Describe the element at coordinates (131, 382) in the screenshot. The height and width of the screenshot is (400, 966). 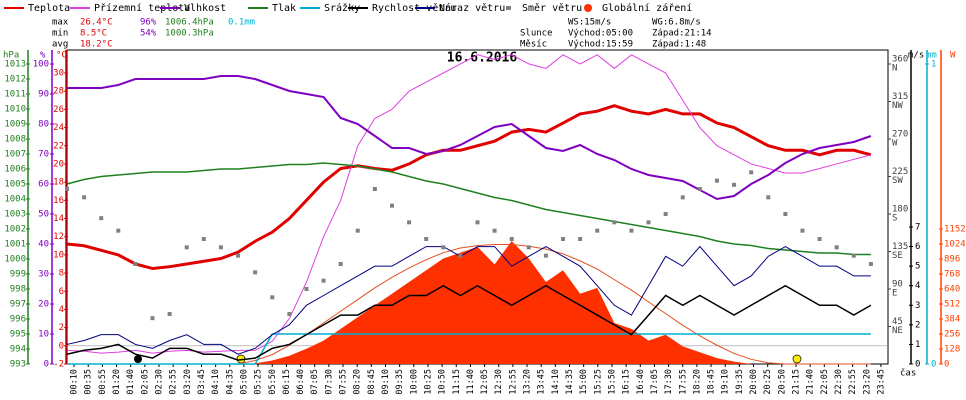
I see `x-tick-label: 01:40` at that location.